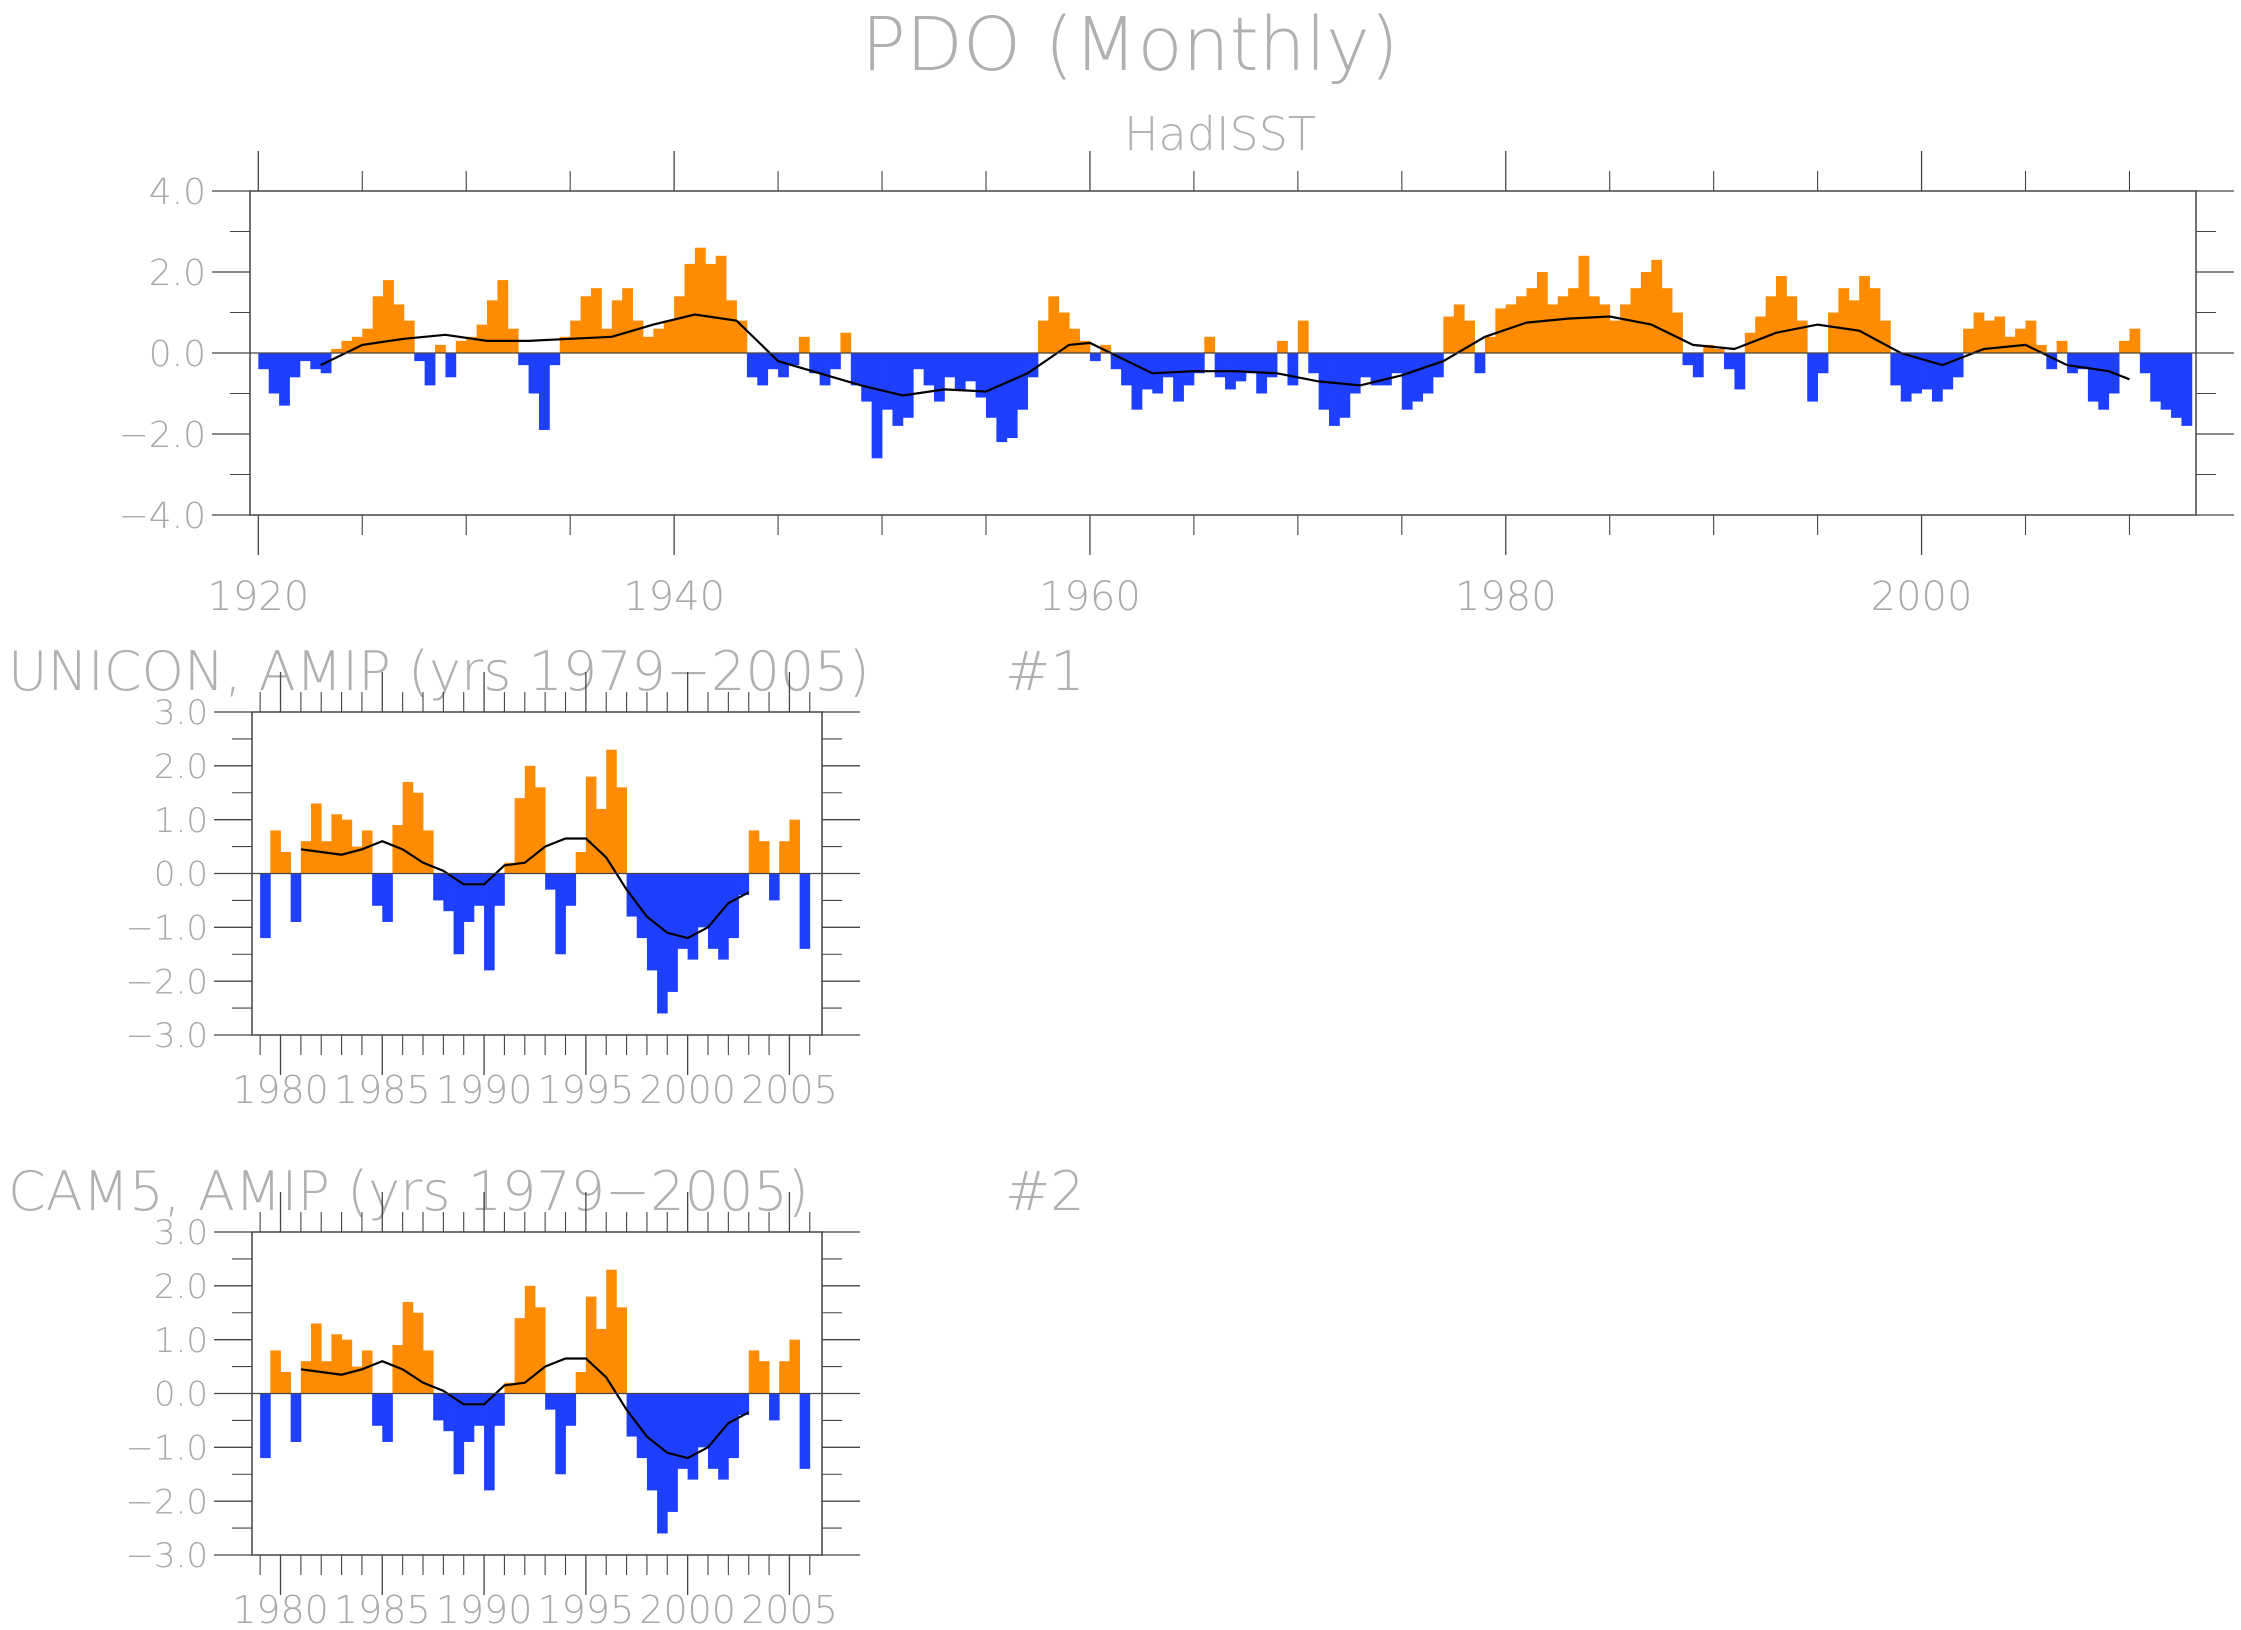 This screenshot has height=1630, width=2241. What do you see at coordinates (181, 875) in the screenshot?
I see `y-tick-label: 0.0` at bounding box center [181, 875].